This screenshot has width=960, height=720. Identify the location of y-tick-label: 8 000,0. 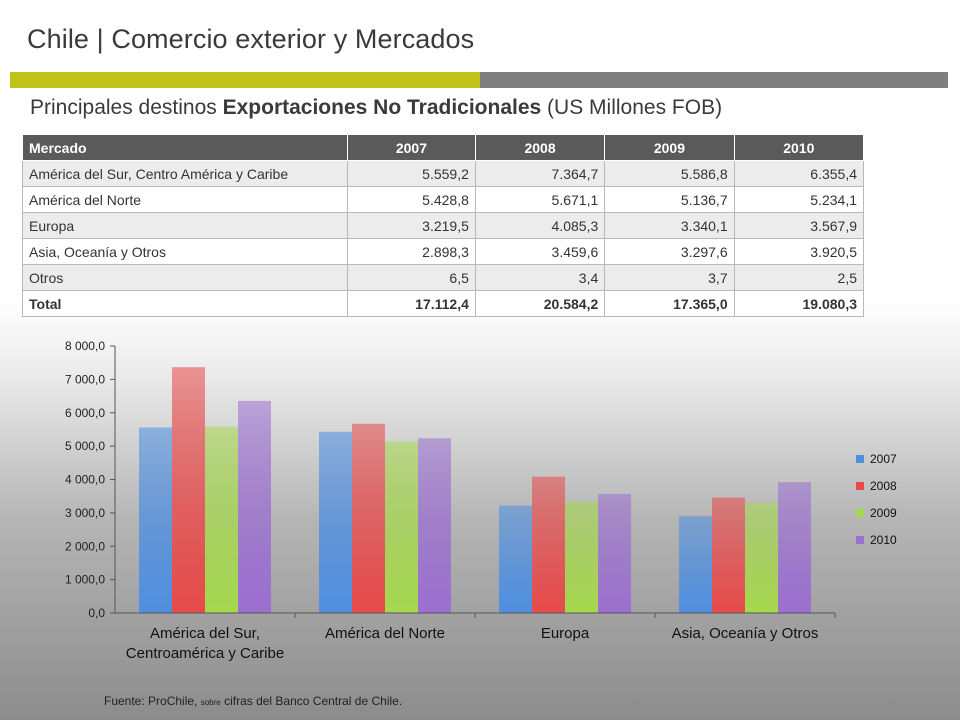
(85, 346).